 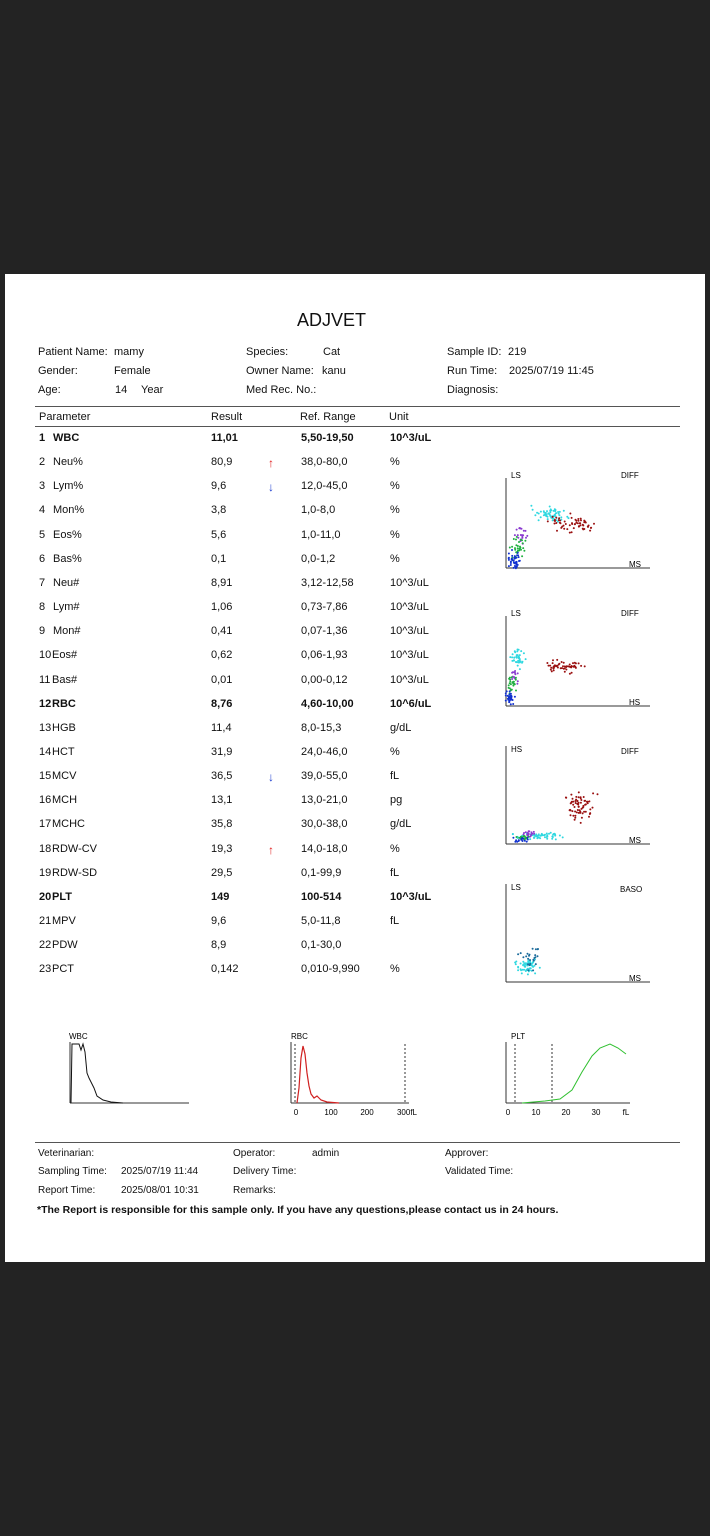 What do you see at coordinates (69, 510) in the screenshot?
I see `row-parameter: Mon%` at bounding box center [69, 510].